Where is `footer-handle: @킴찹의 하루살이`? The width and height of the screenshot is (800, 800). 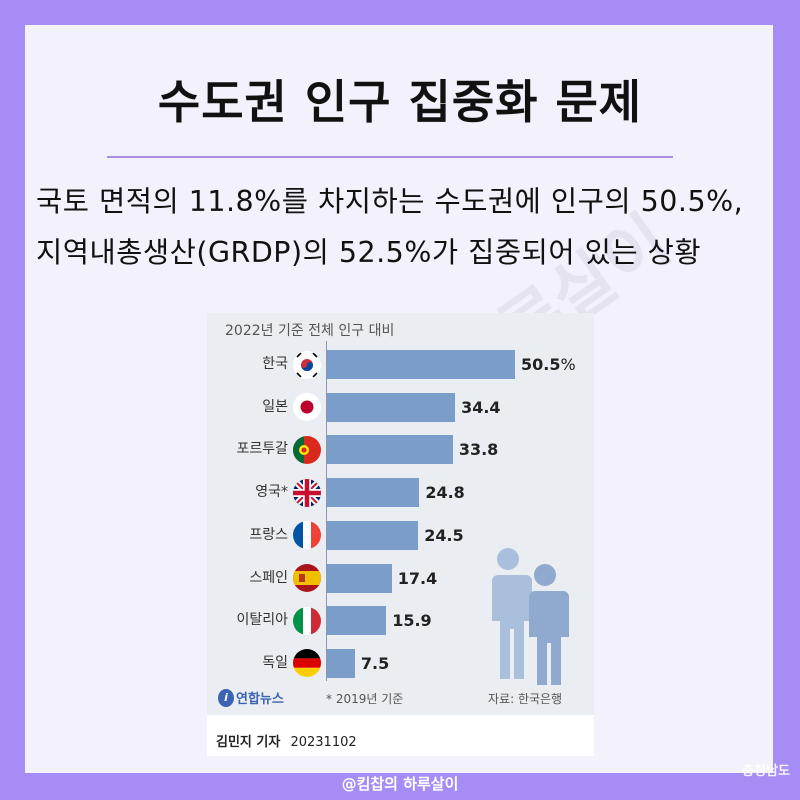
footer-handle: @킴찹의 하루살이 is located at coordinates (400, 784).